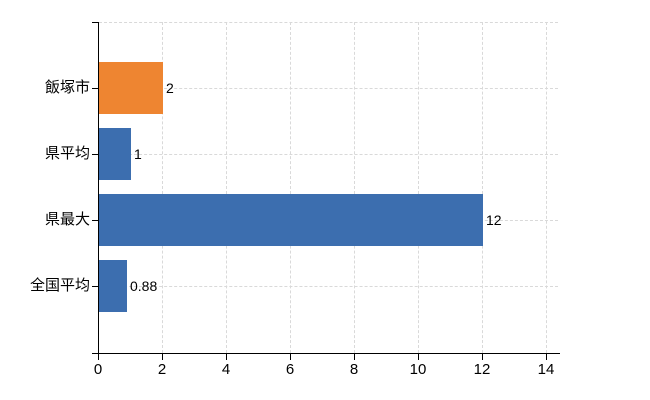 The width and height of the screenshot is (650, 400). I want to click on bar-value-label: 0.88, so click(144, 286).